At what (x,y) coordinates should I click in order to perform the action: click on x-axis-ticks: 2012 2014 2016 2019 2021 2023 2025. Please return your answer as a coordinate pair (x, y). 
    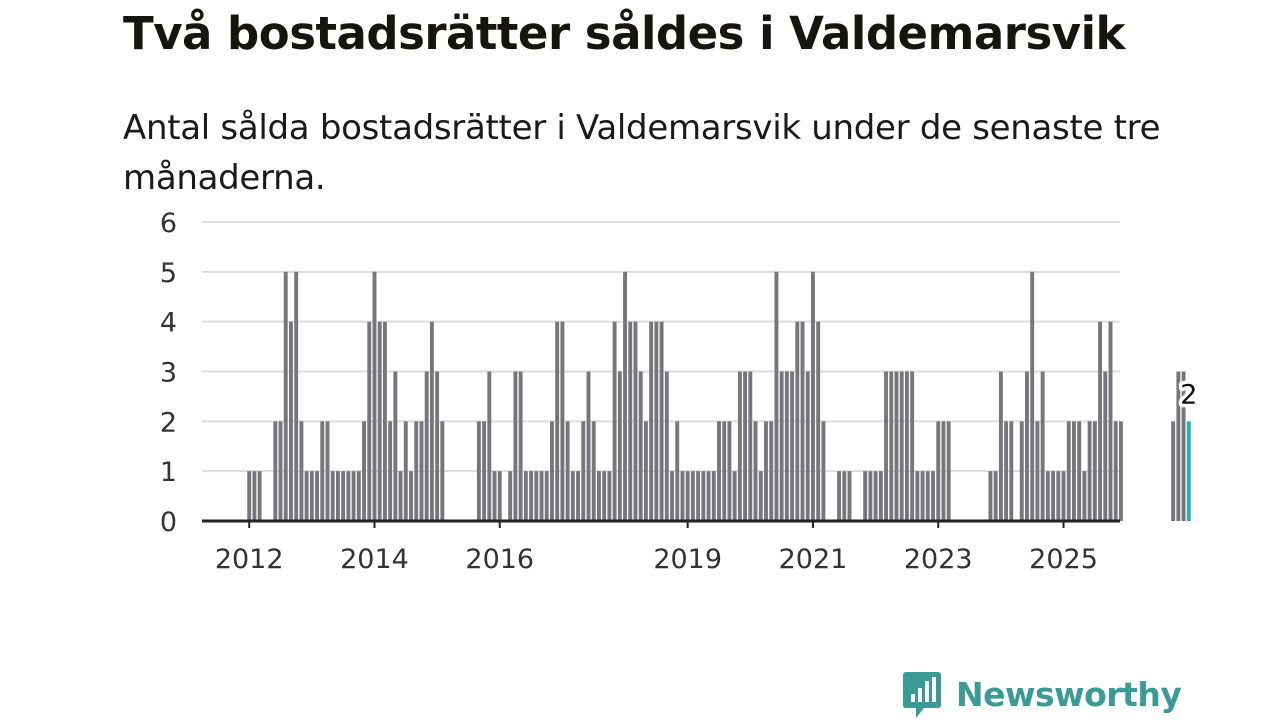
    Looking at the image, I should click on (656, 548).